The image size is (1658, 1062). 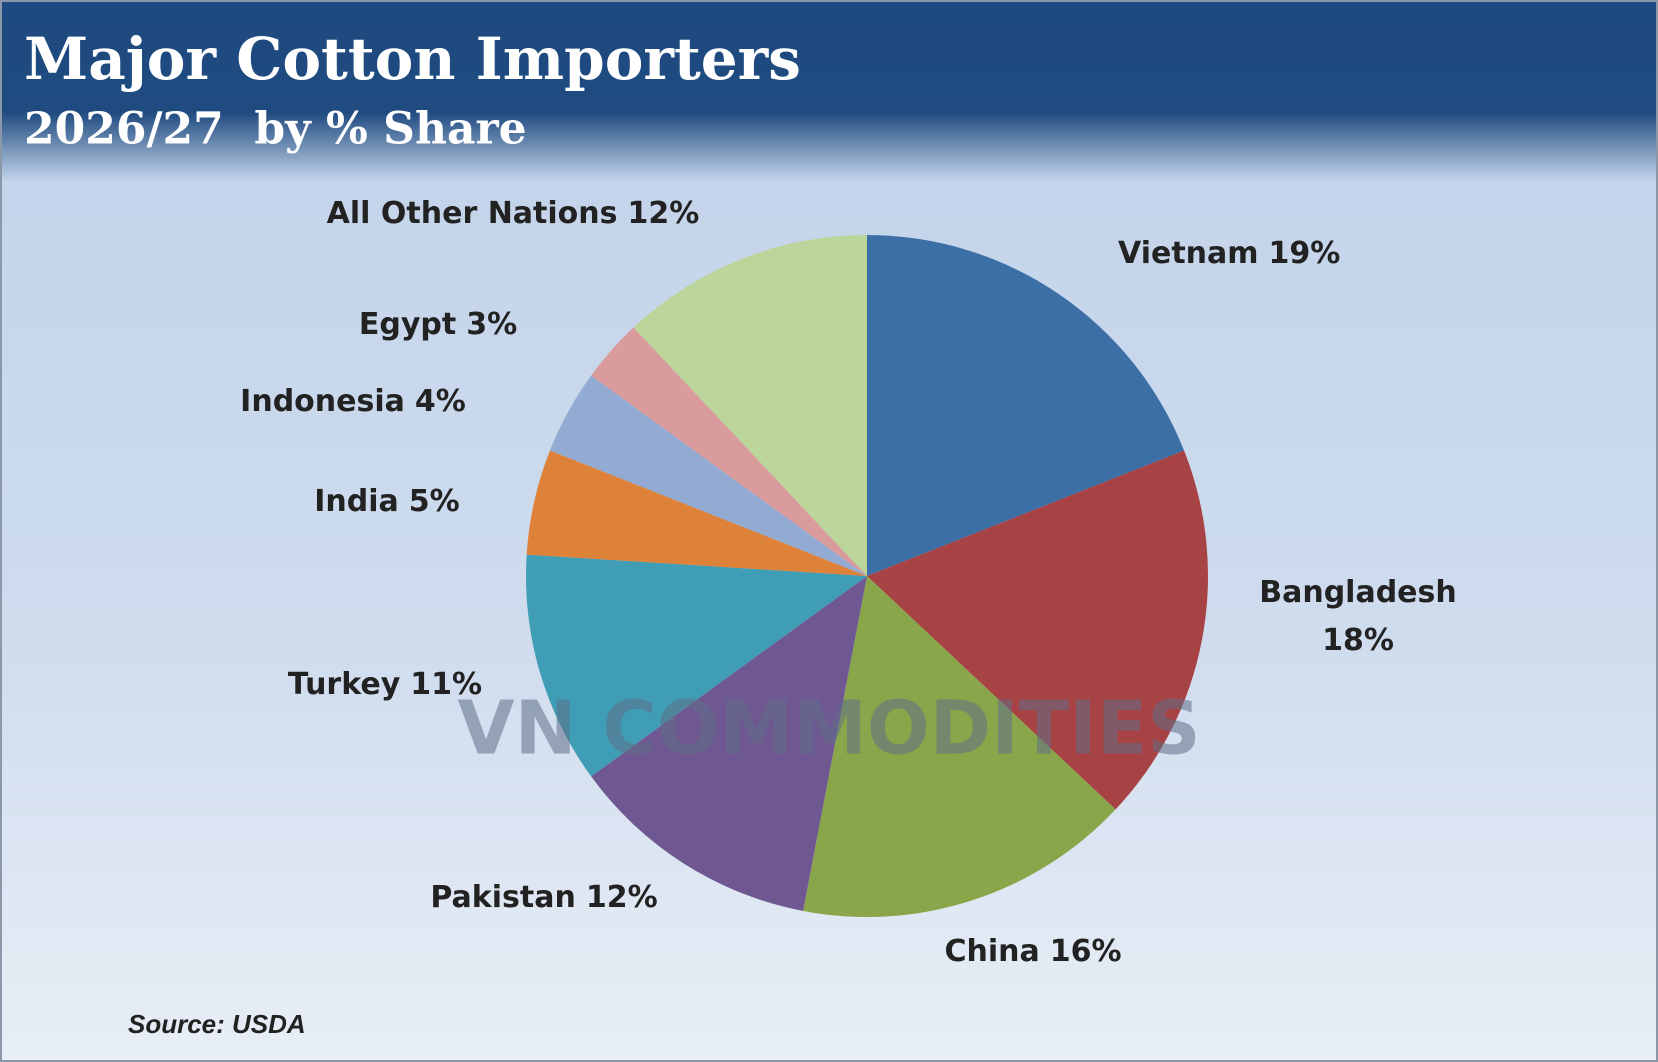 What do you see at coordinates (275, 129) in the screenshot?
I see `chart-subtitle: 2026/27 by % Share` at bounding box center [275, 129].